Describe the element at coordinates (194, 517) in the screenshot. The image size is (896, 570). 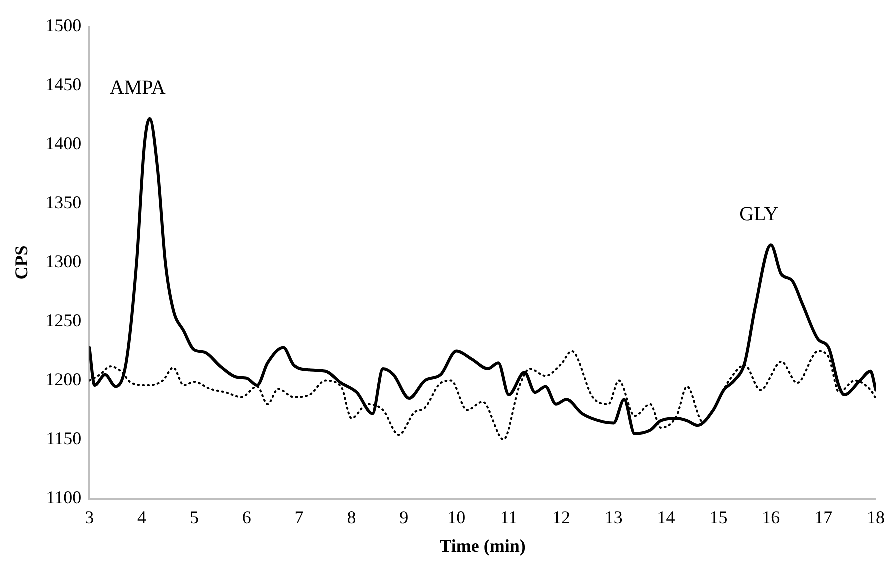
I see `x-tick-label: 5` at that location.